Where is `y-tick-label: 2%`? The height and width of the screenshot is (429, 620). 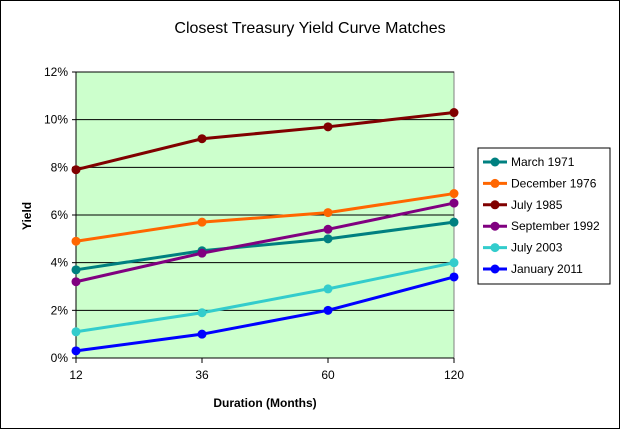 y-tick-label: 2% is located at coordinates (60, 310).